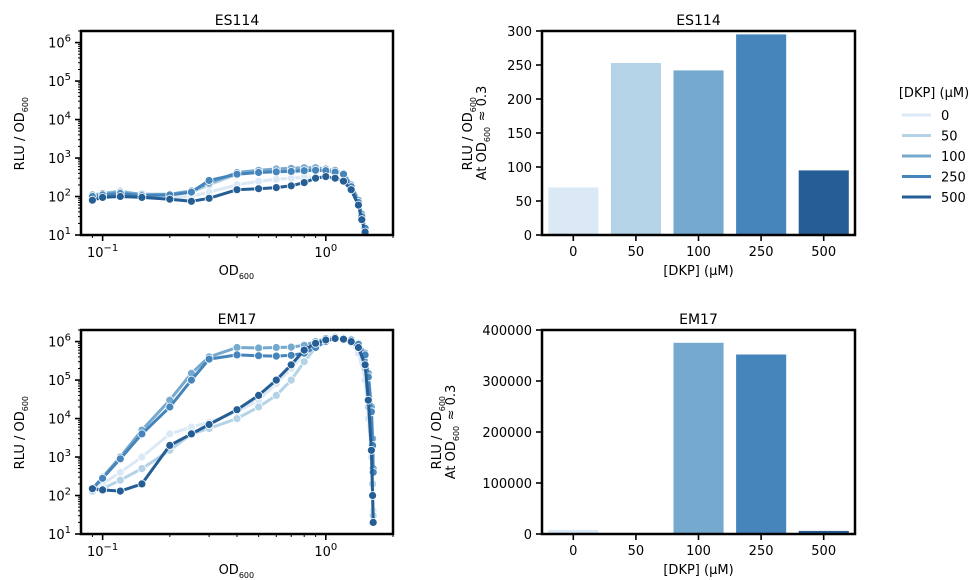 The width and height of the screenshot is (973, 580). What do you see at coordinates (519, 168) in the screenshot?
I see `y-tick-label: 100` at bounding box center [519, 168].